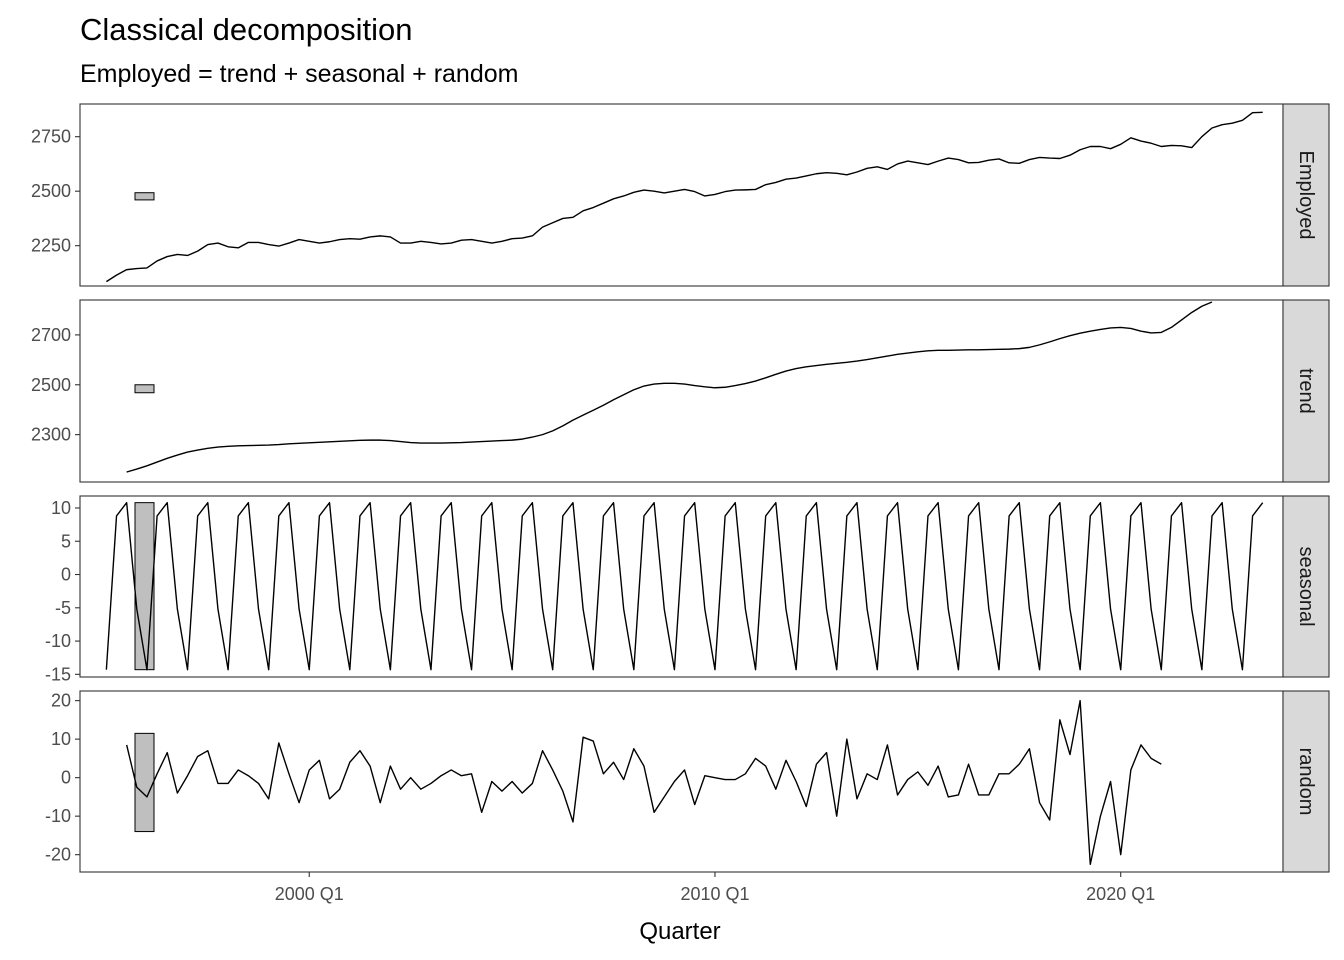 This screenshot has height=960, width=1344. What do you see at coordinates (61, 701) in the screenshot?
I see `y-tick-label: 20` at bounding box center [61, 701].